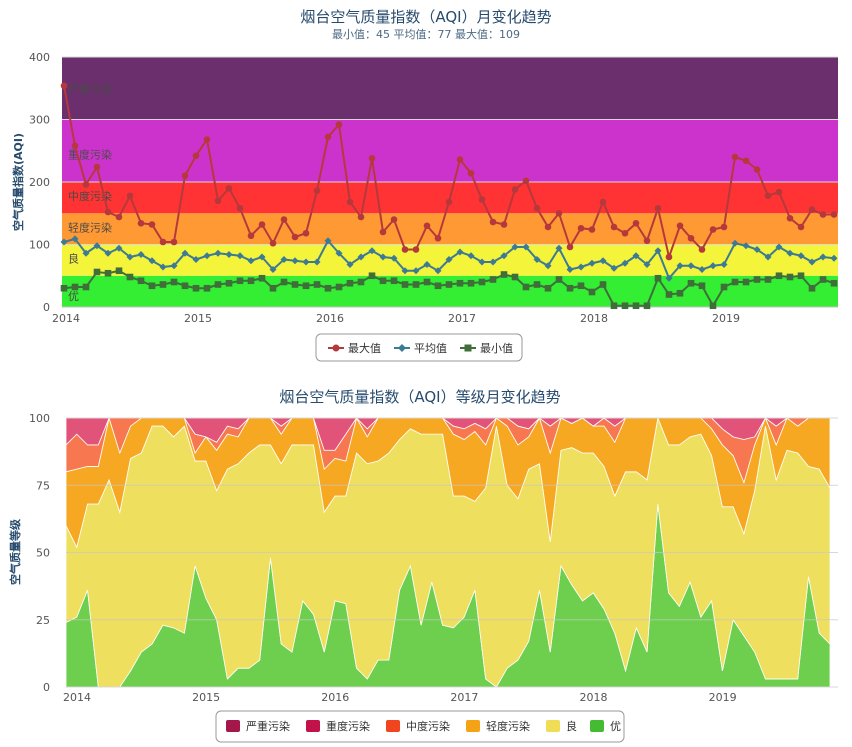 The height and width of the screenshot is (747, 852). Describe the element at coordinates (90, 196) in the screenshot. I see `band-label-3: 中度污染` at that location.